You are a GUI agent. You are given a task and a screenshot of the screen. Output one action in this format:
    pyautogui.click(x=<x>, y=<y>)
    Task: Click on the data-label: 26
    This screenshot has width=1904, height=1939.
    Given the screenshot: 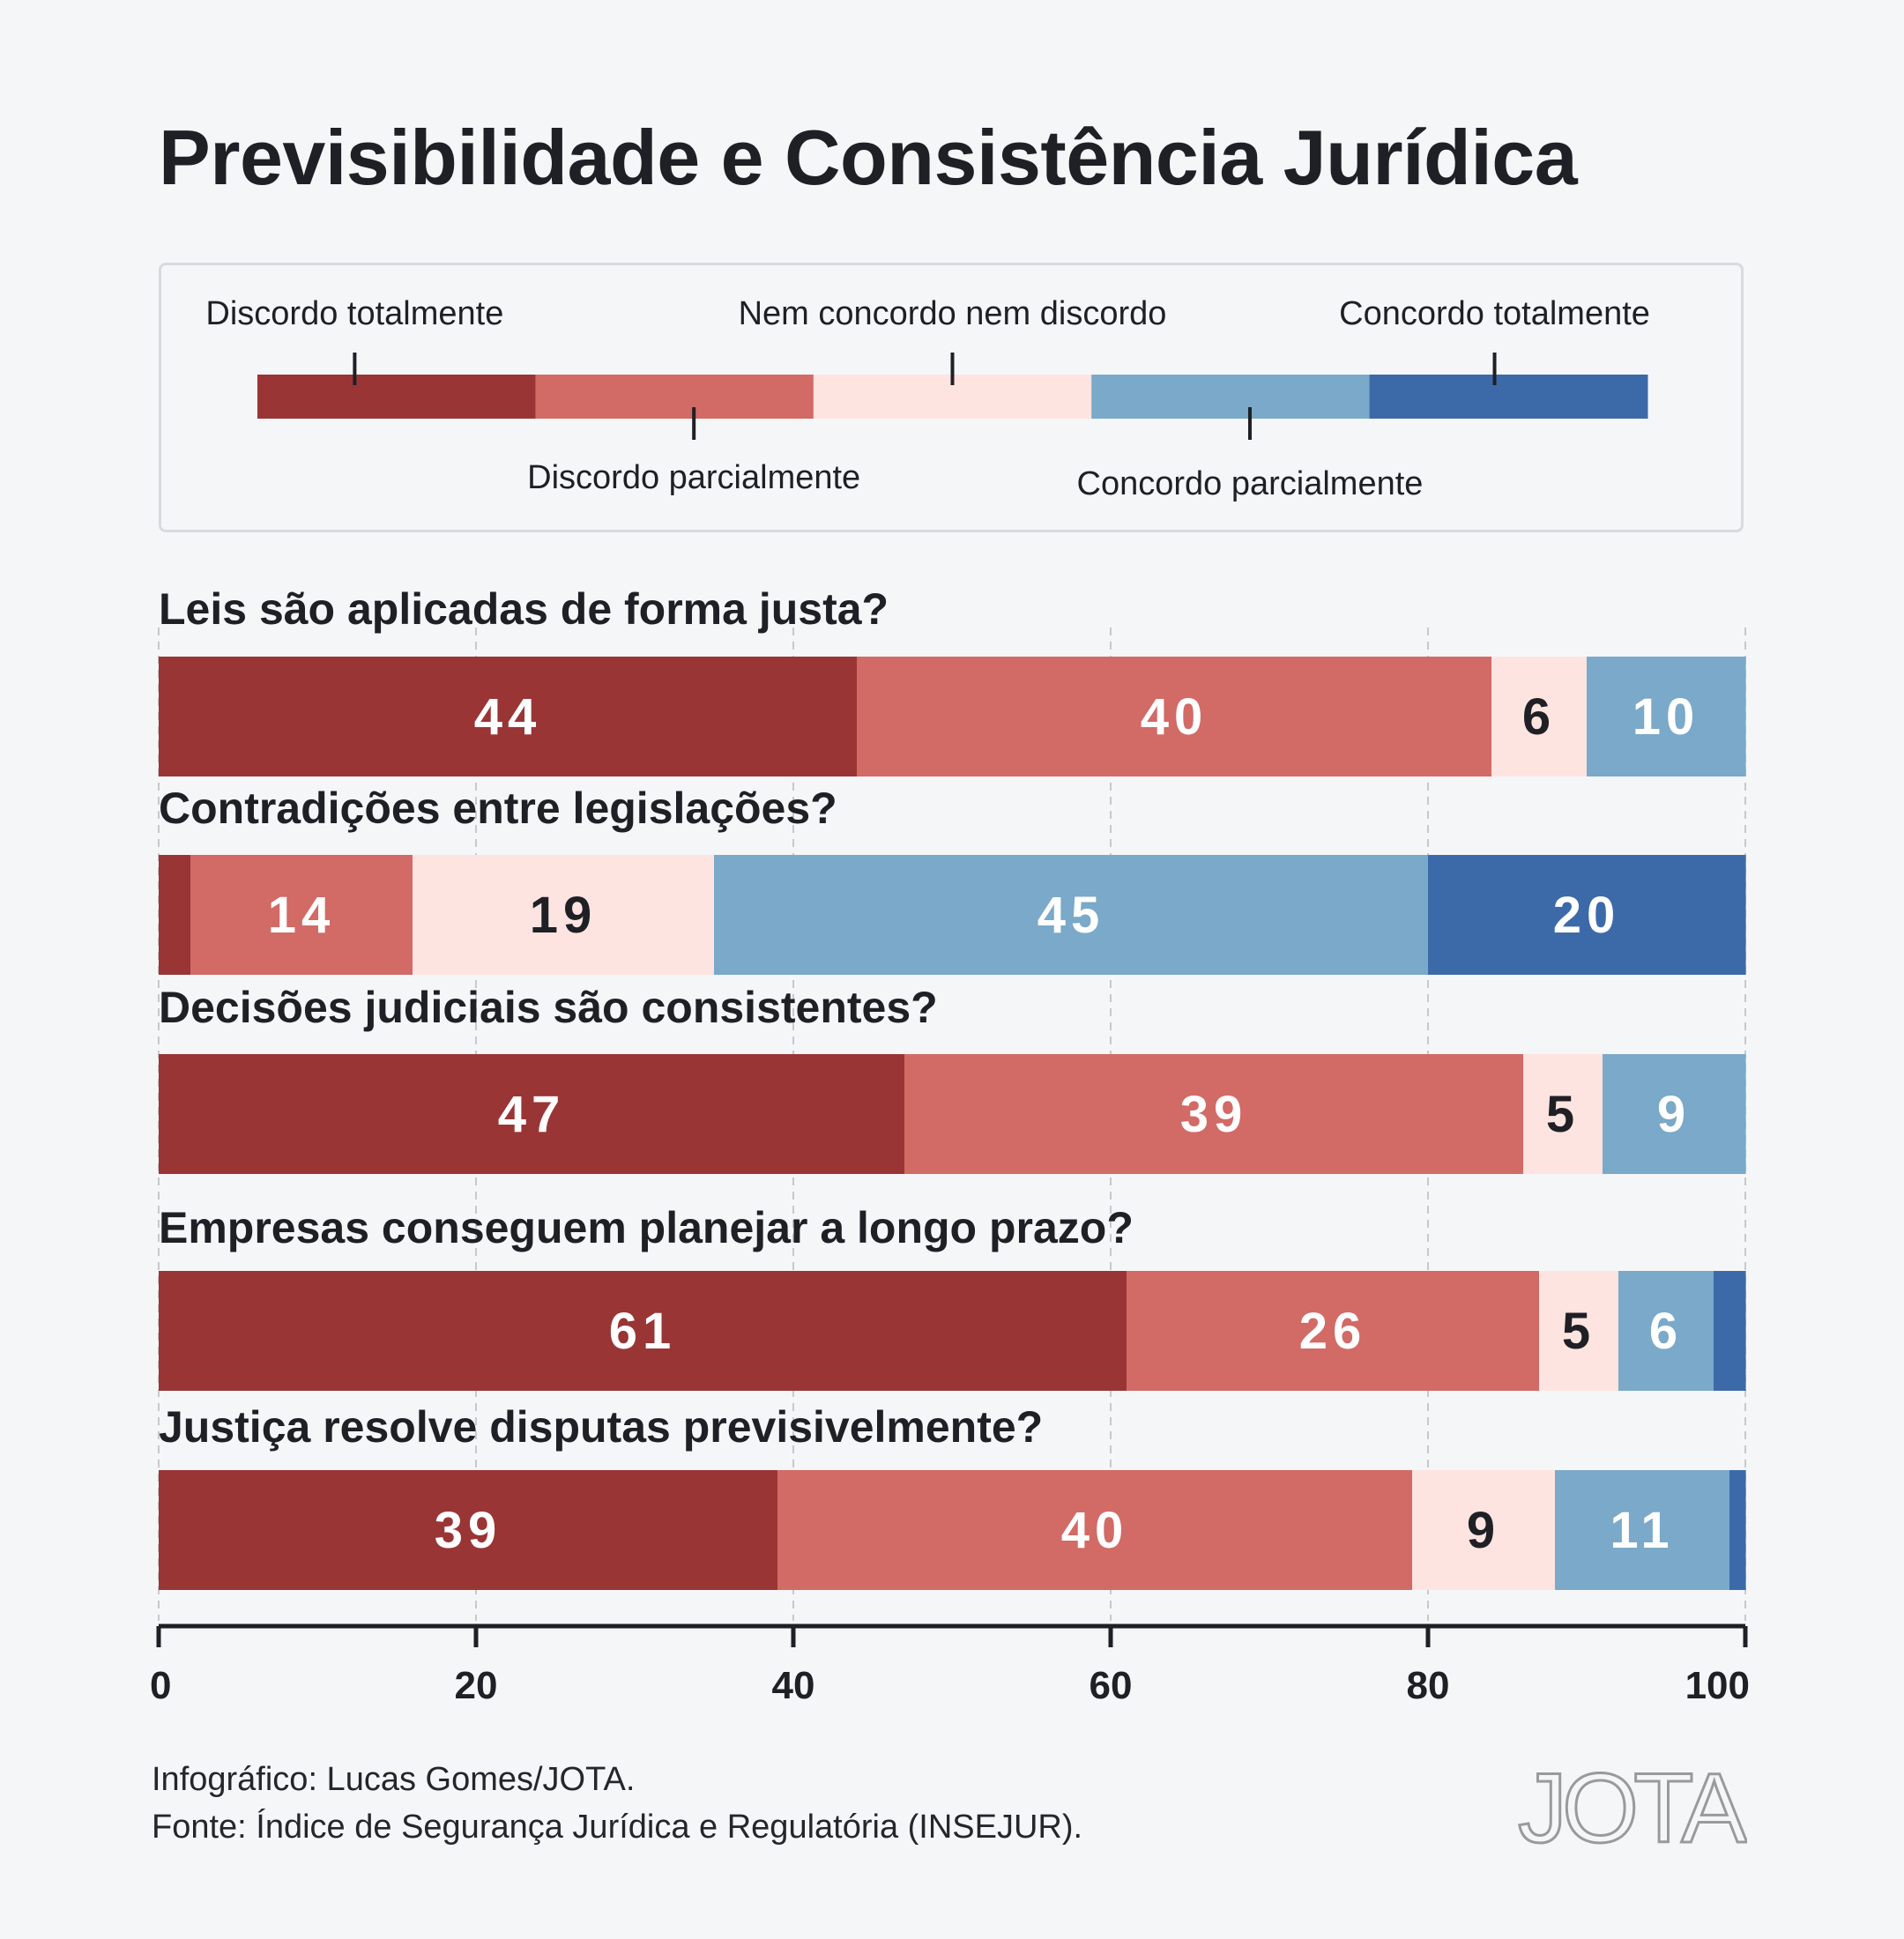 What is the action you would take?
    pyautogui.click(x=1333, y=1331)
    